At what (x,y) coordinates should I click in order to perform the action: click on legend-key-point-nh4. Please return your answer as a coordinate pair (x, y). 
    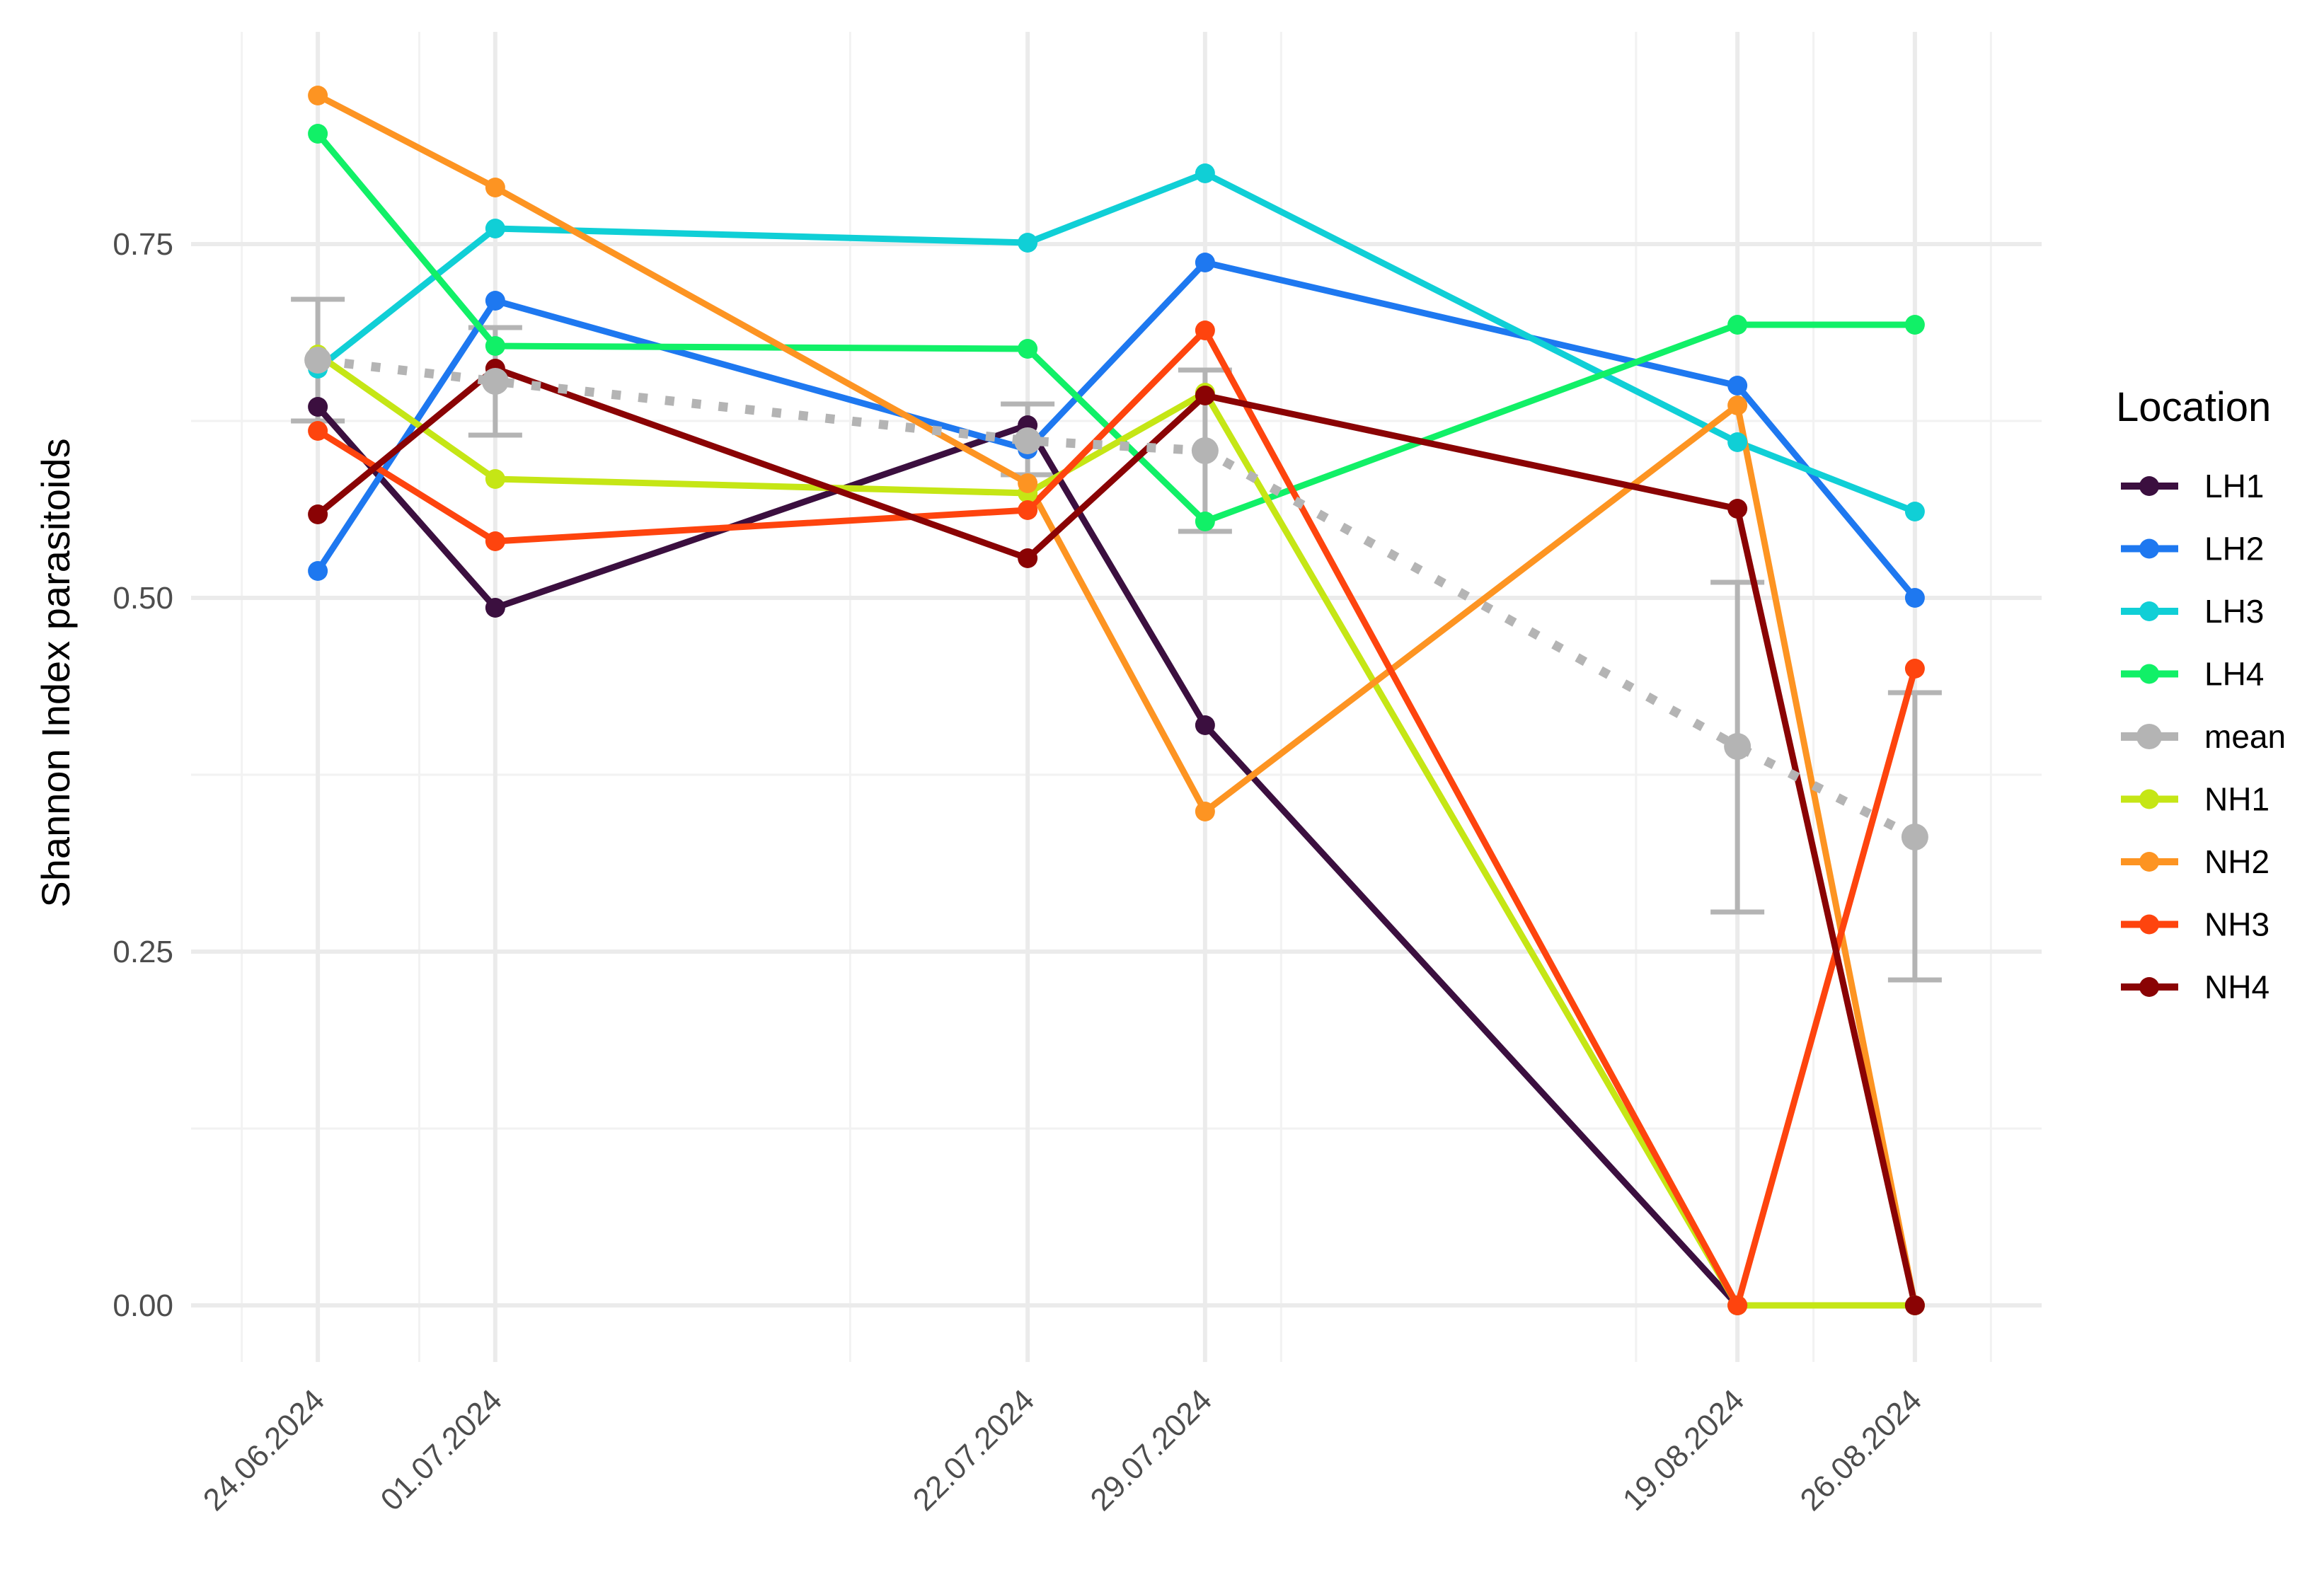
    Looking at the image, I should click on (2149, 987).